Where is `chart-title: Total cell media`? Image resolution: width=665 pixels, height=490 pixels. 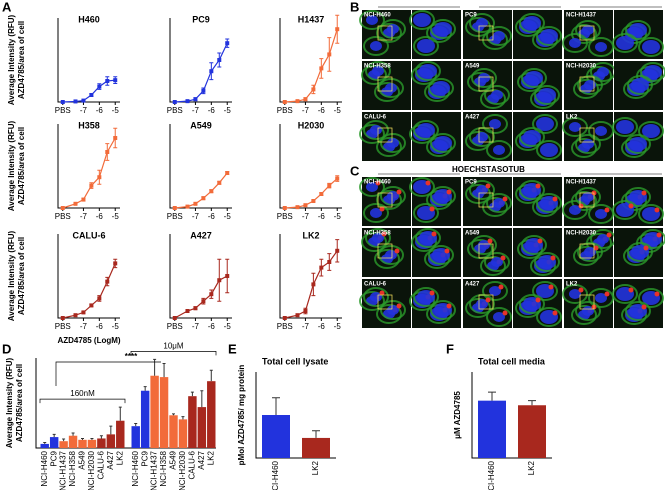
chart-title: Total cell media is located at coordinates (512, 361).